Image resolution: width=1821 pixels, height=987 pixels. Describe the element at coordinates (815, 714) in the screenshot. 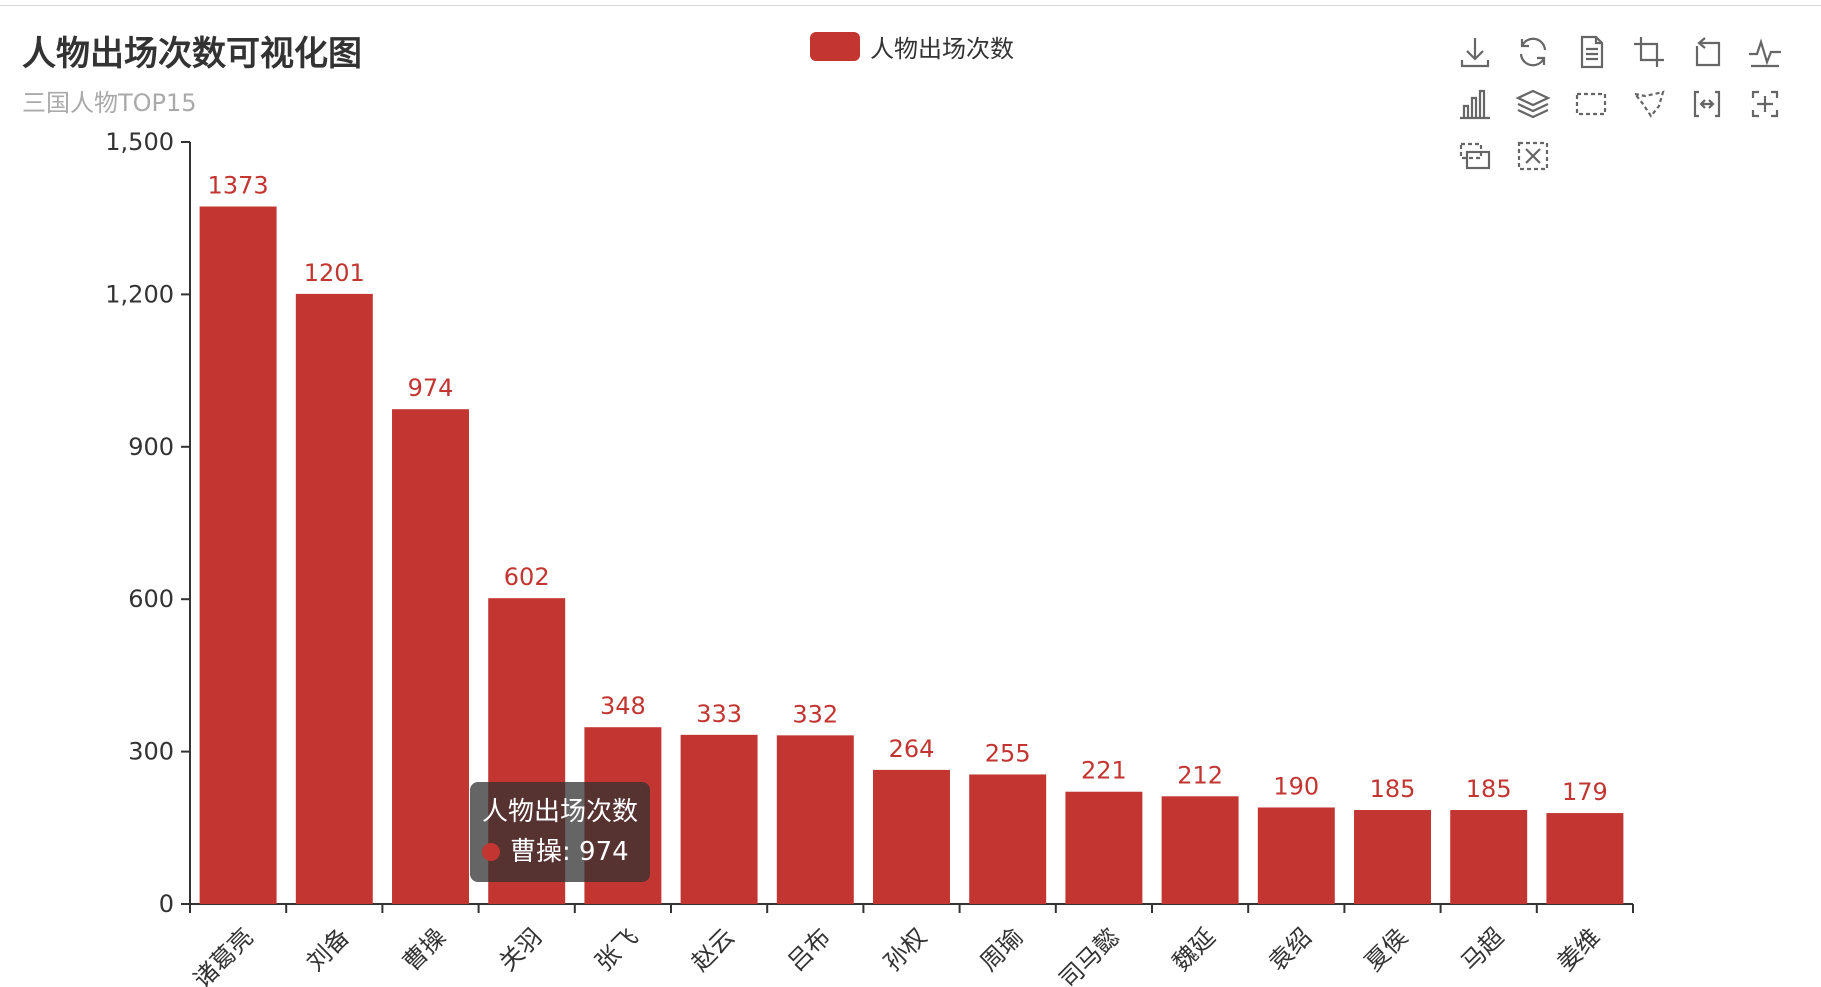

I see `data-label: 332` at that location.